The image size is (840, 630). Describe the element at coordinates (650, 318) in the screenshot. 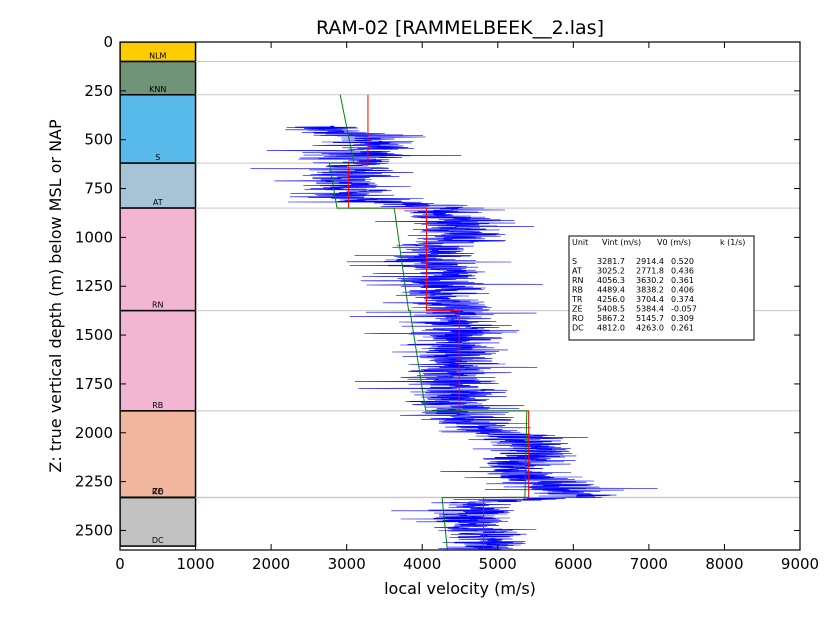

I see `table-cell: 5145.7` at that location.